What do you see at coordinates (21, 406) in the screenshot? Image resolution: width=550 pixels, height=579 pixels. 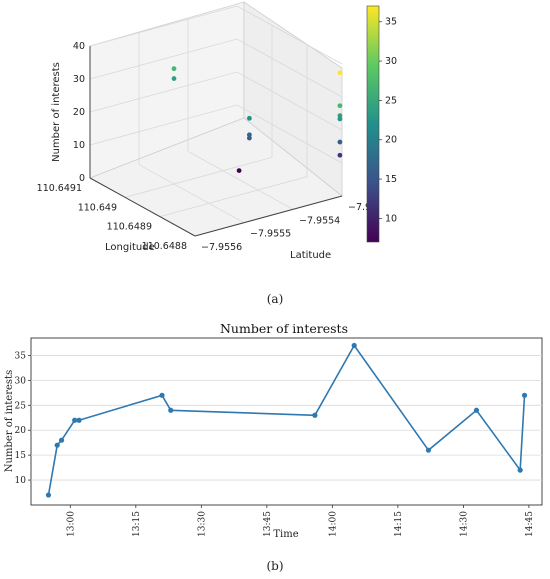 I see `y-tick-label: 25` at bounding box center [21, 406].